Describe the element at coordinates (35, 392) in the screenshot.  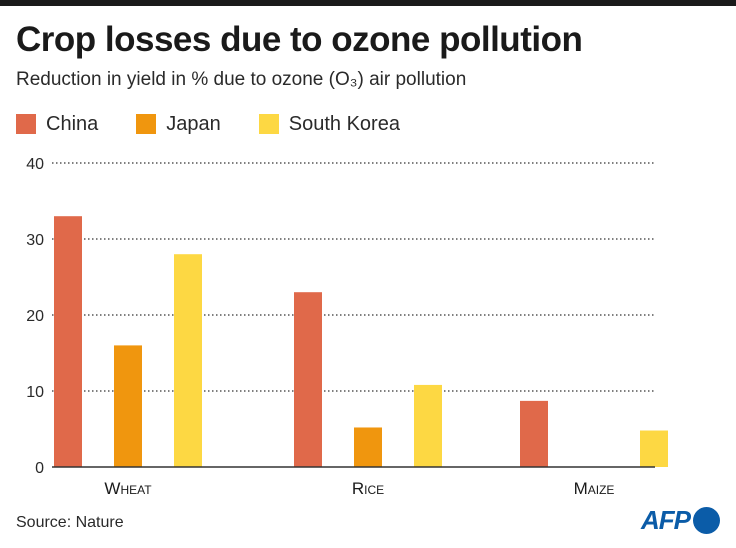
I see `y-tick-label-10: 10` at that location.